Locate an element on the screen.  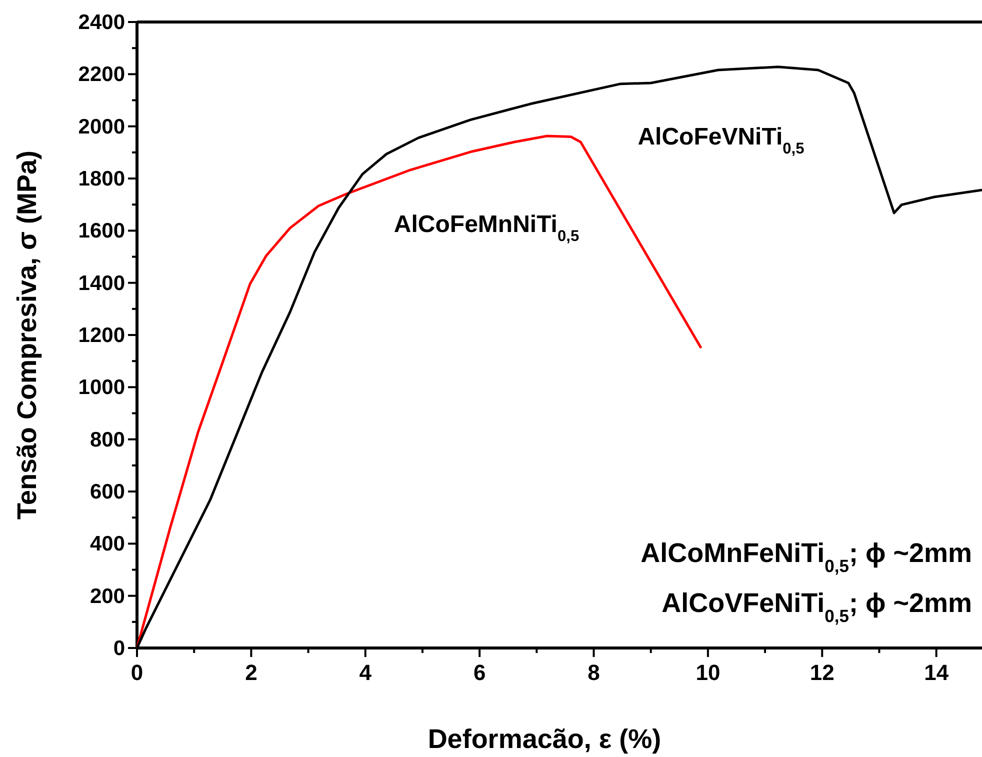
y-tick-label: 400 is located at coordinates (107, 544).